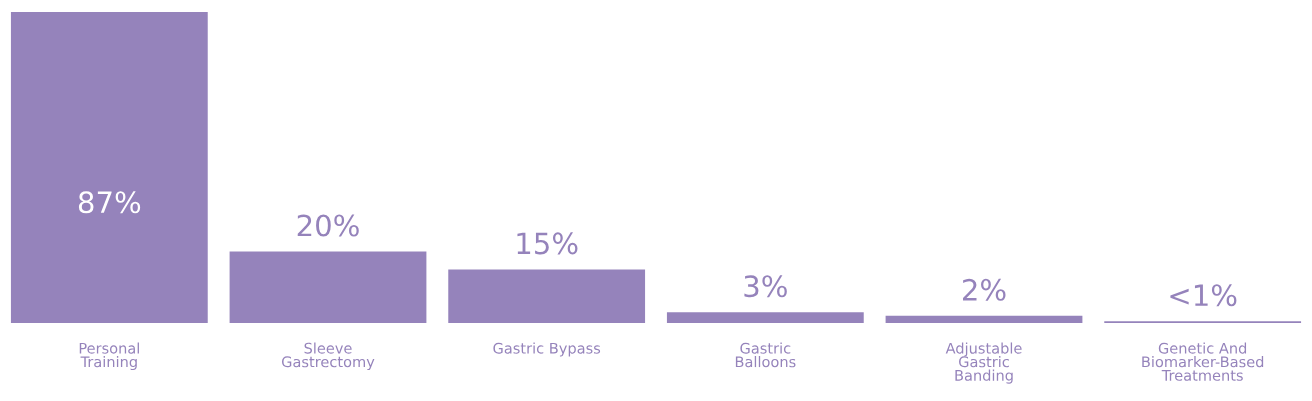  What do you see at coordinates (984, 289) in the screenshot?
I see `data-label: 2%` at bounding box center [984, 289].